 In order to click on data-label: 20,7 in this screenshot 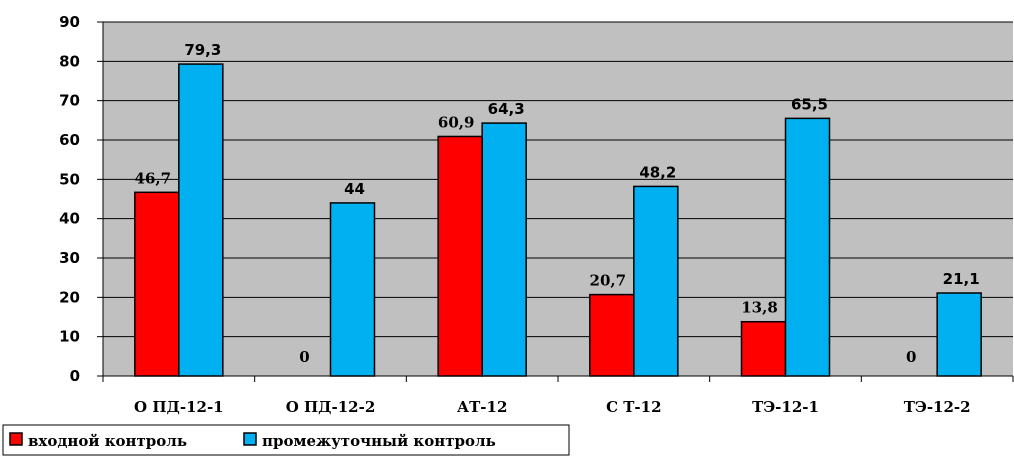, I will do `click(608, 281)`.